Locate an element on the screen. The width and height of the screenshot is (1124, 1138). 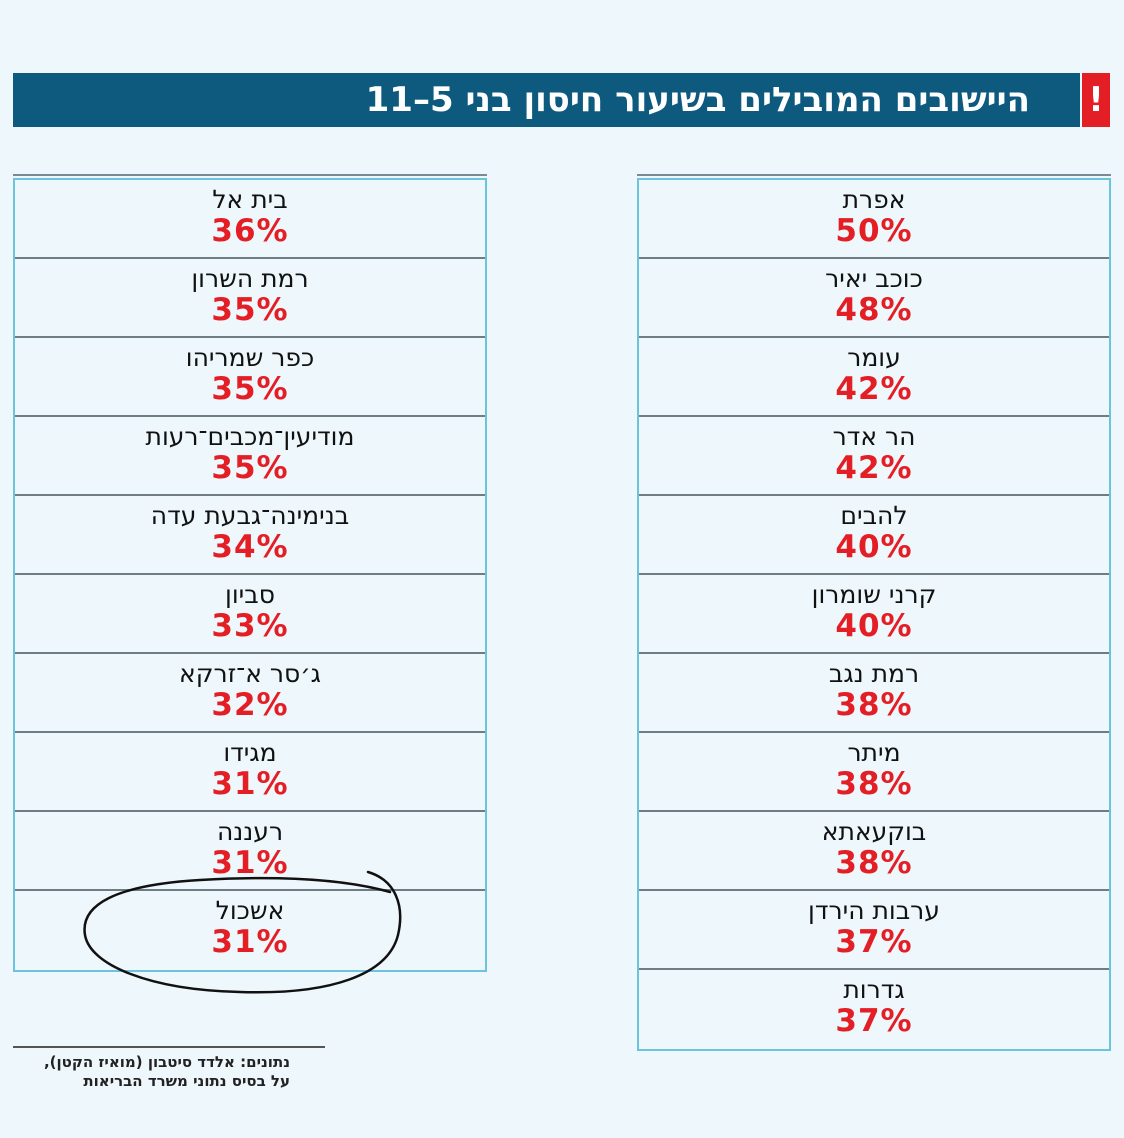
table-row: כוכב יאיר 48% is located at coordinates (874, 298).